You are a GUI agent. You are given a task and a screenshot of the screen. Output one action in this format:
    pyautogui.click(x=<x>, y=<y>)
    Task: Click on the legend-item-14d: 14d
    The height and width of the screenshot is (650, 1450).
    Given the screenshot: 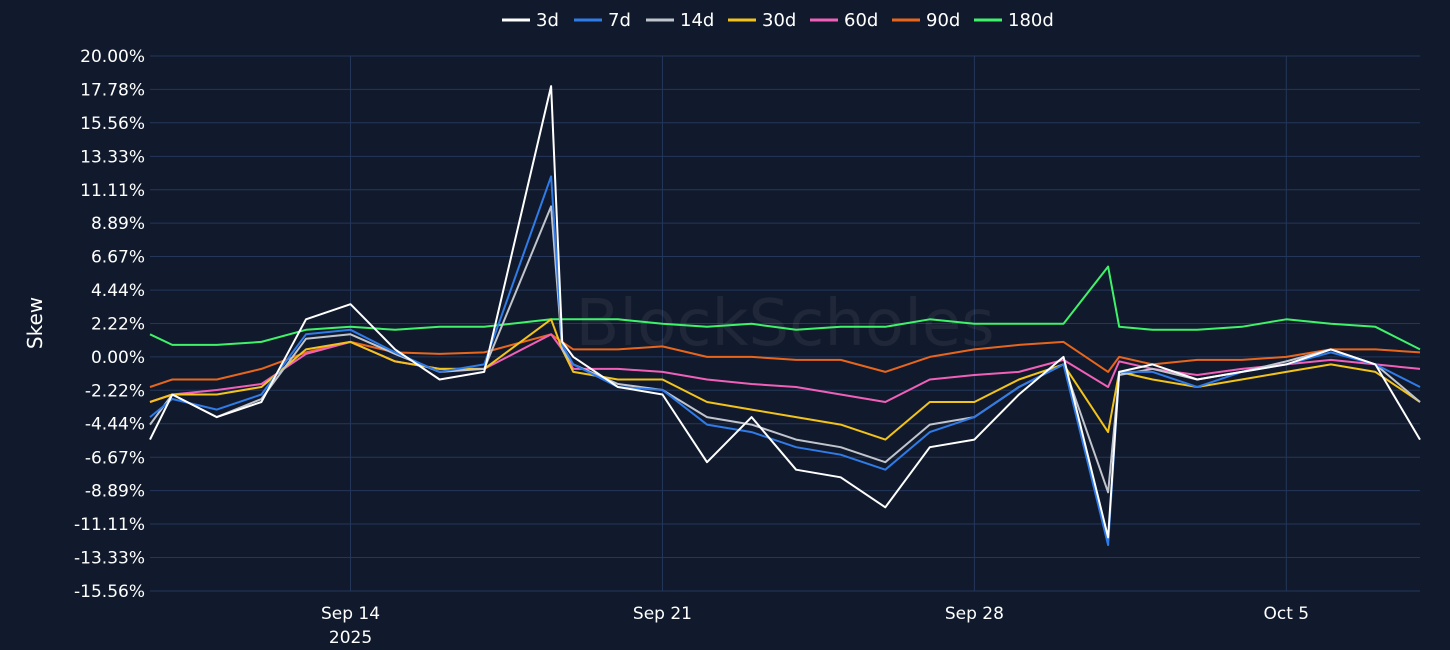 What is the action you would take?
    pyautogui.click(x=680, y=20)
    